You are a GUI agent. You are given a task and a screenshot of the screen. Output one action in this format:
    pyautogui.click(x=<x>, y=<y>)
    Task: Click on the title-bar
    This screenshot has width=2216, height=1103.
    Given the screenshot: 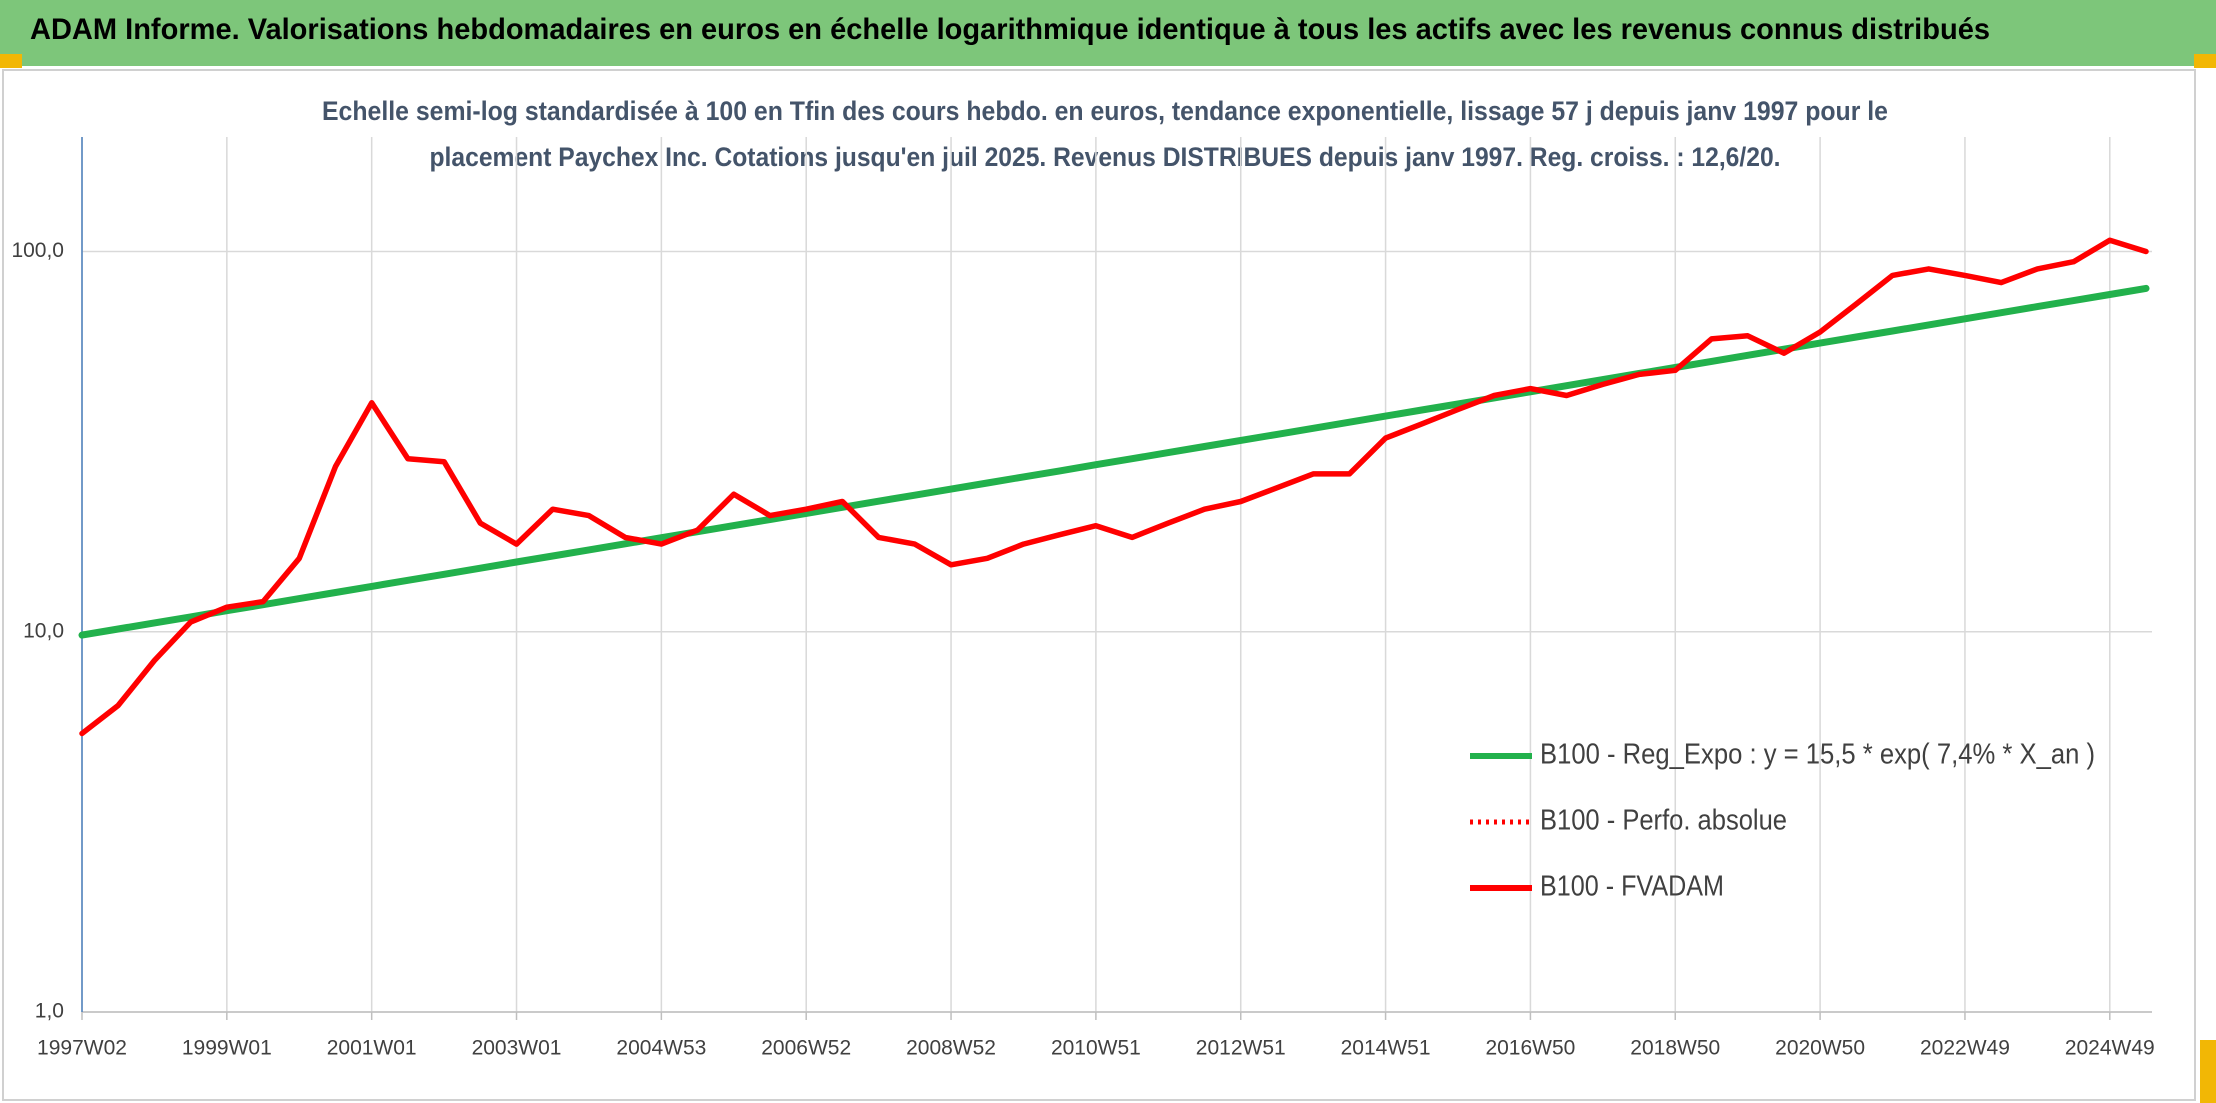 What is the action you would take?
    pyautogui.click(x=1108, y=33)
    